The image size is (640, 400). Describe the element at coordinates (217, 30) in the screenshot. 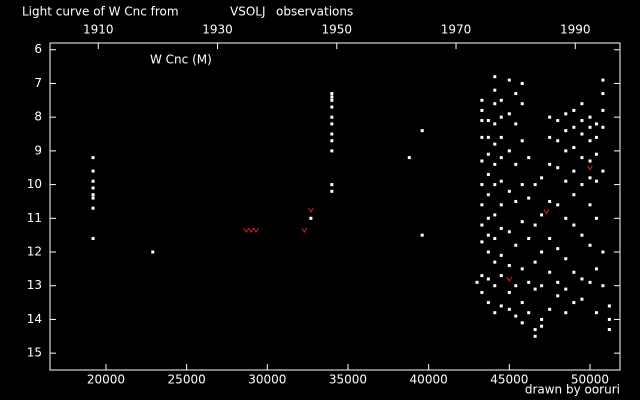

I see `x2-tick-label: 1930` at that location.